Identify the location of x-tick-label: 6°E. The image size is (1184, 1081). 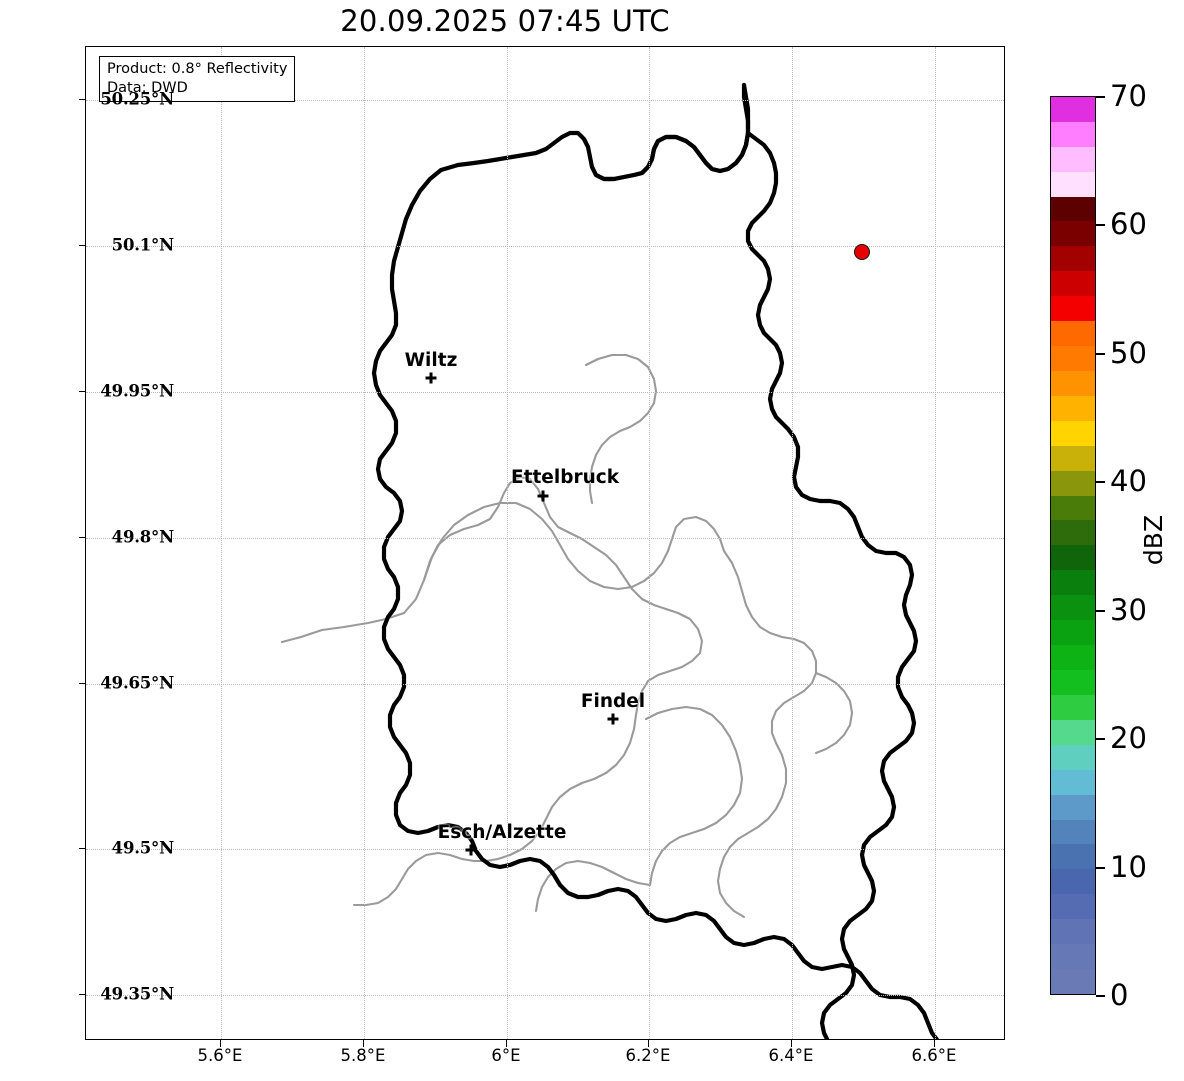
(506, 1055).